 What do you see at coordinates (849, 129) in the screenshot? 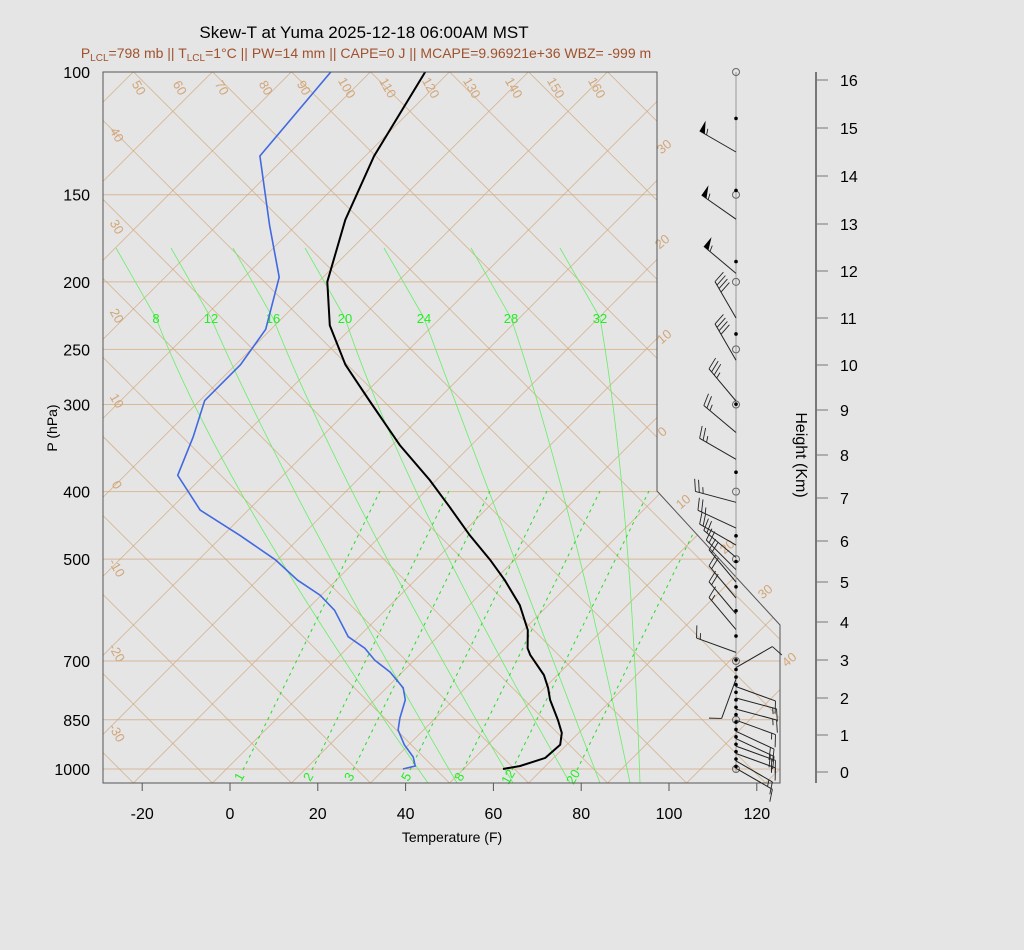
I see `height-tick-label: 15` at bounding box center [849, 129].